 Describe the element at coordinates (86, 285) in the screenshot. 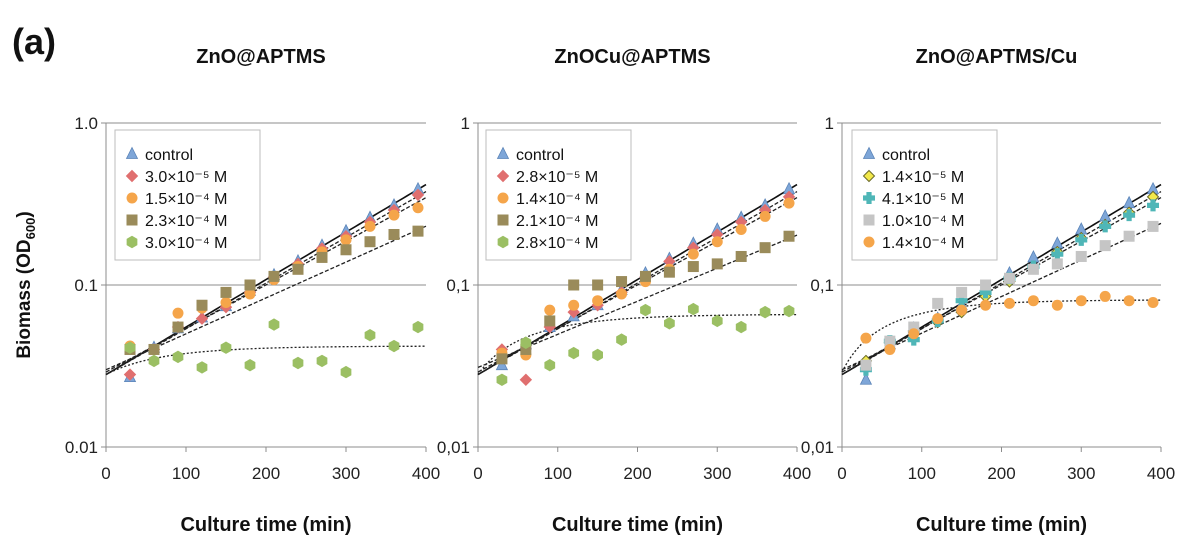

I see `y-tick-label: 0.1` at that location.